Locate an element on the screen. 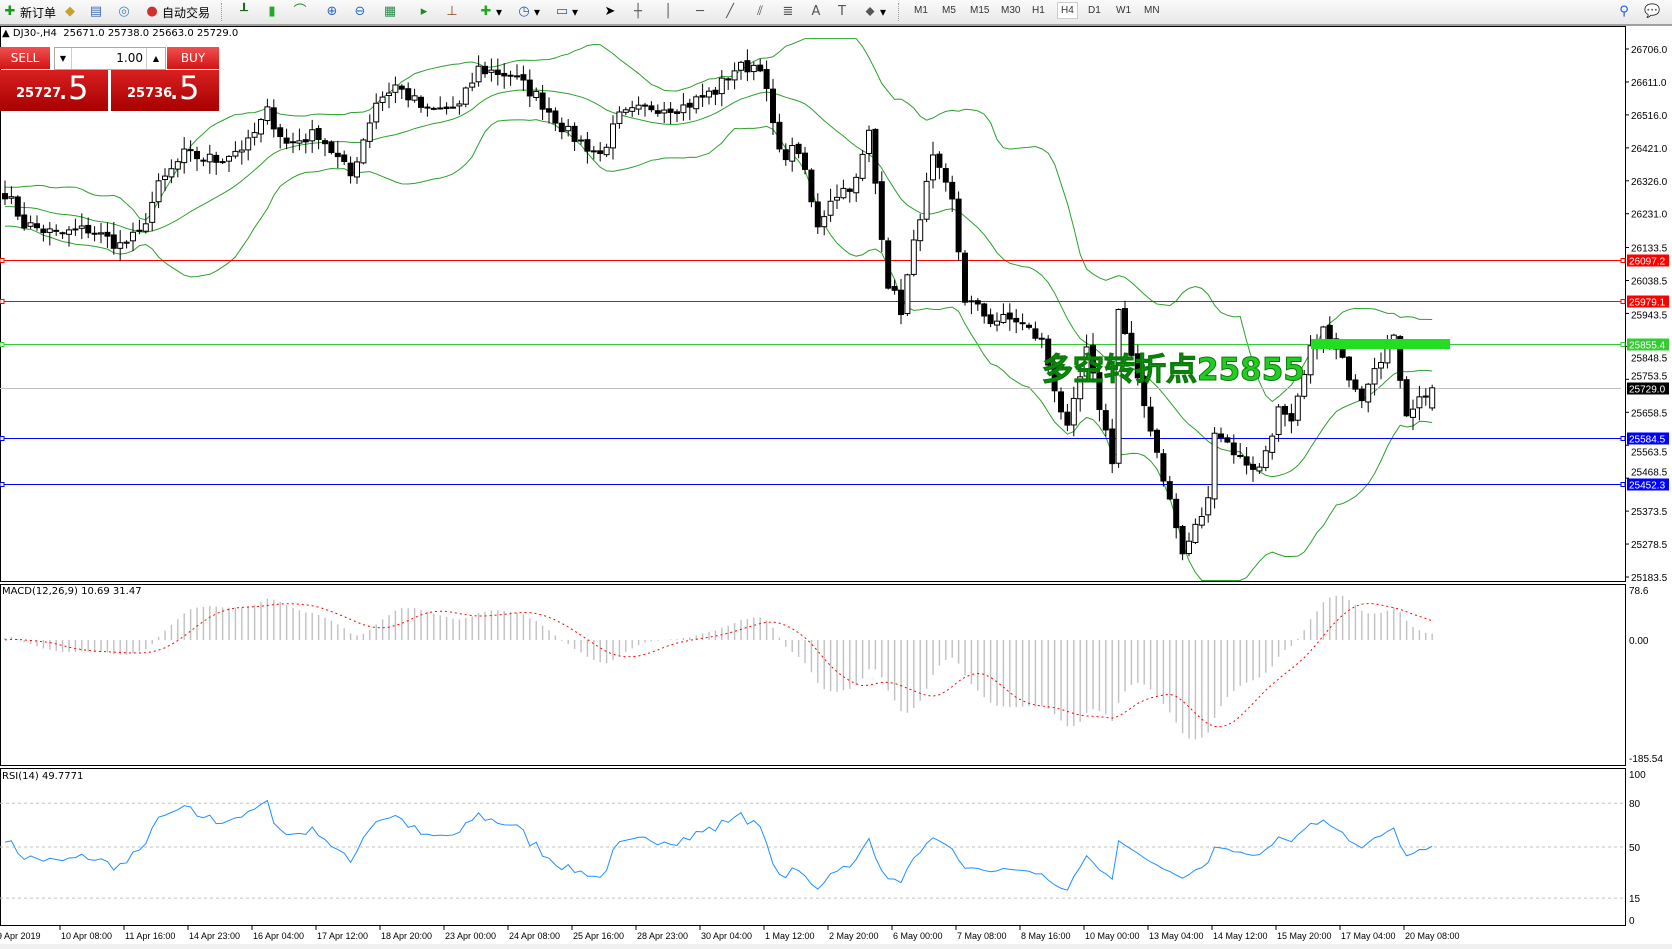 This screenshot has height=949, width=1672. periods-button: ◷ ▾ is located at coordinates (528, 12).